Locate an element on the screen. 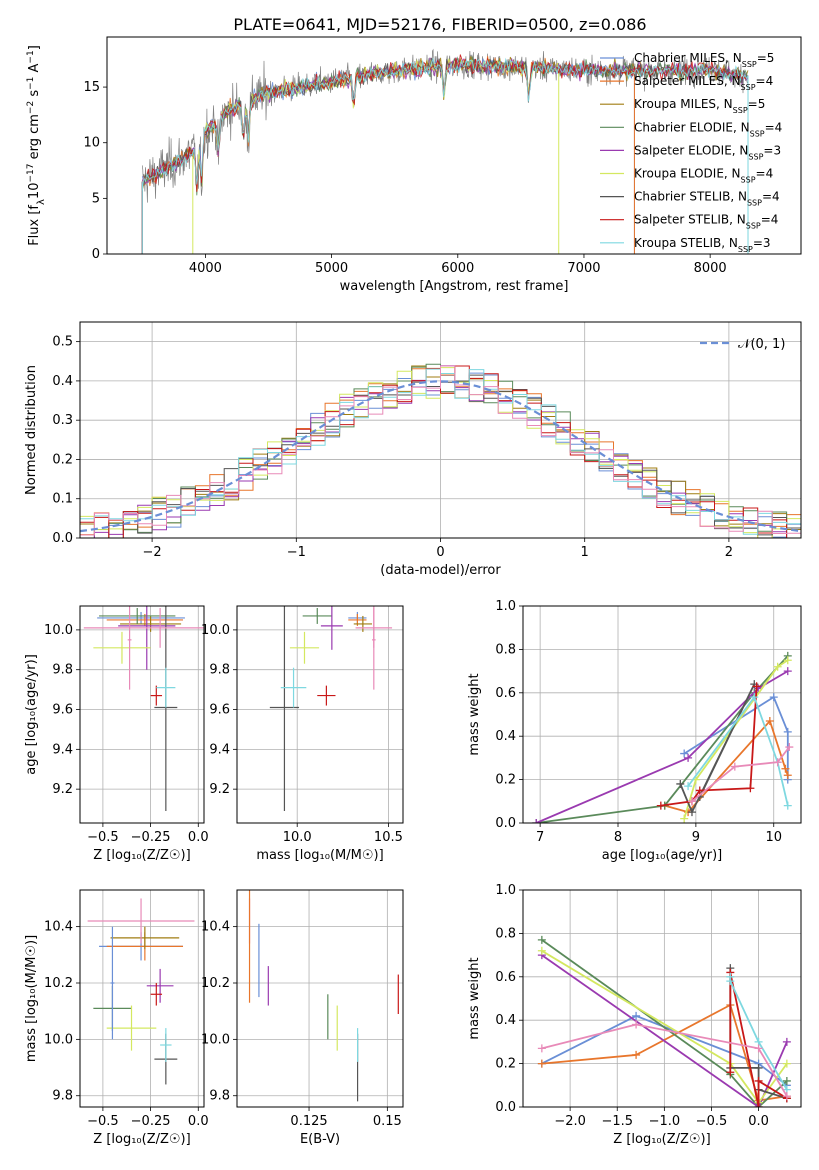  legend-entry: Kroupa MILES, NSSP=5 is located at coordinates (699, 106).